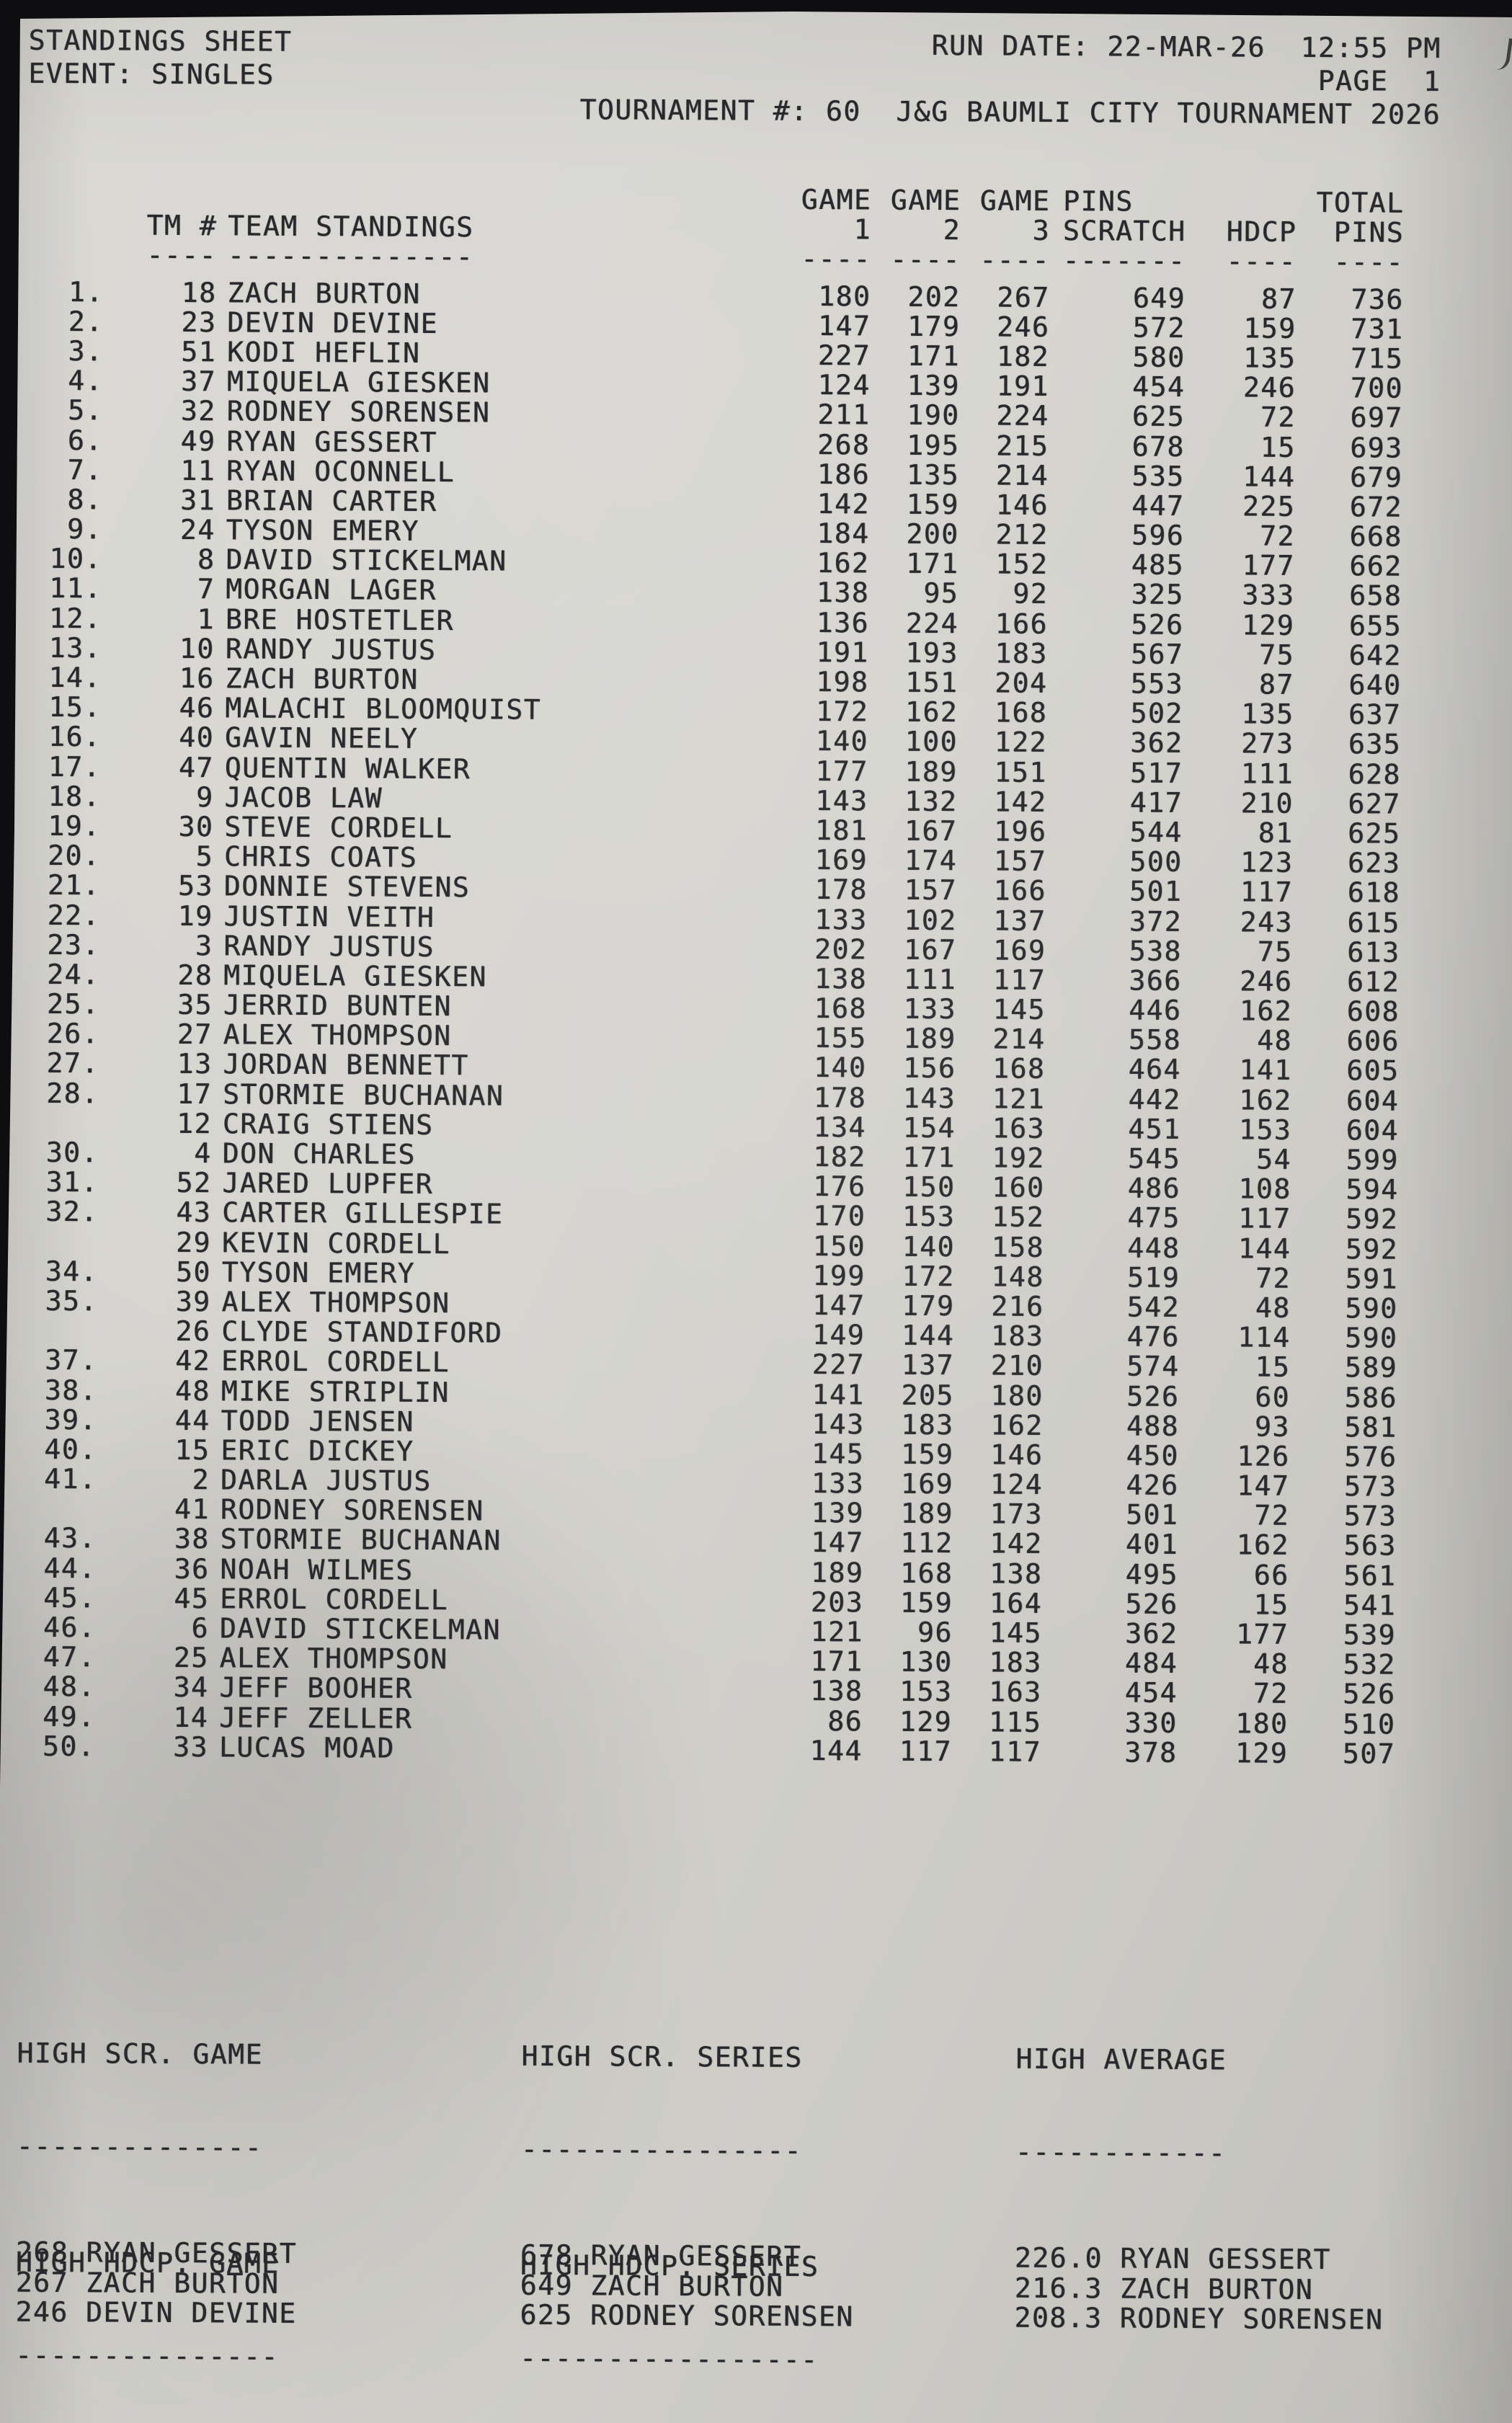 Image resolution: width=1512 pixels, height=2423 pixels. Describe the element at coordinates (929, 1127) in the screenshot. I see `cell: 154` at that location.